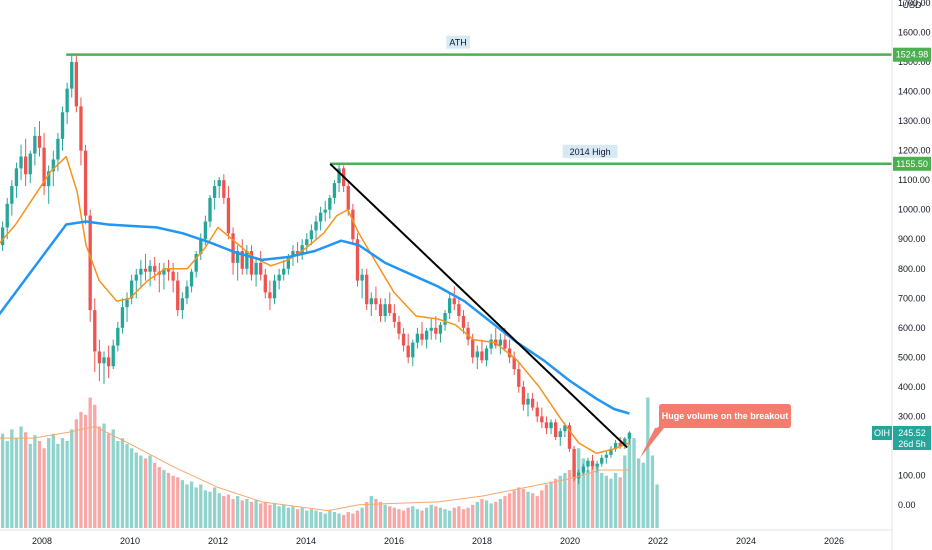 This screenshot has height=550, width=932. Describe the element at coordinates (42, 541) in the screenshot. I see `x-tick-label: 2008` at that location.